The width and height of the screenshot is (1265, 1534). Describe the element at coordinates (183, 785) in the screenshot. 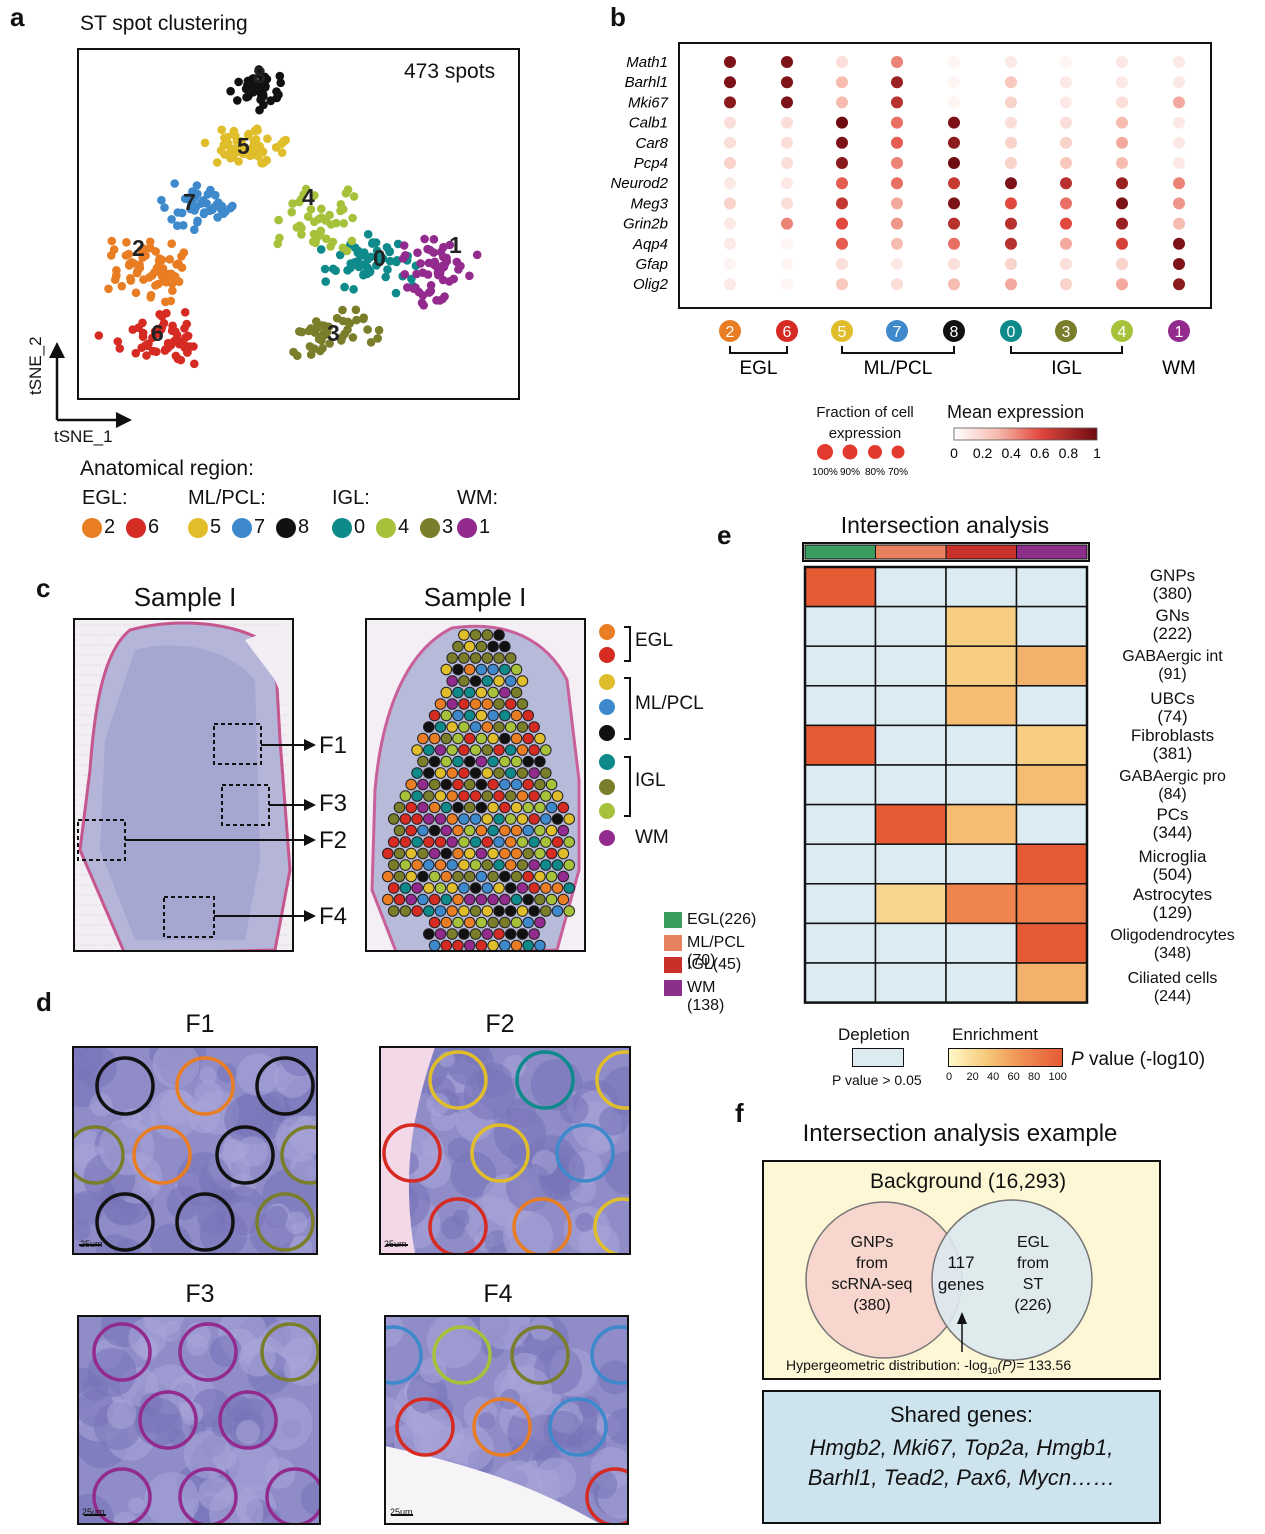

I see `he-tissue-left` at that location.